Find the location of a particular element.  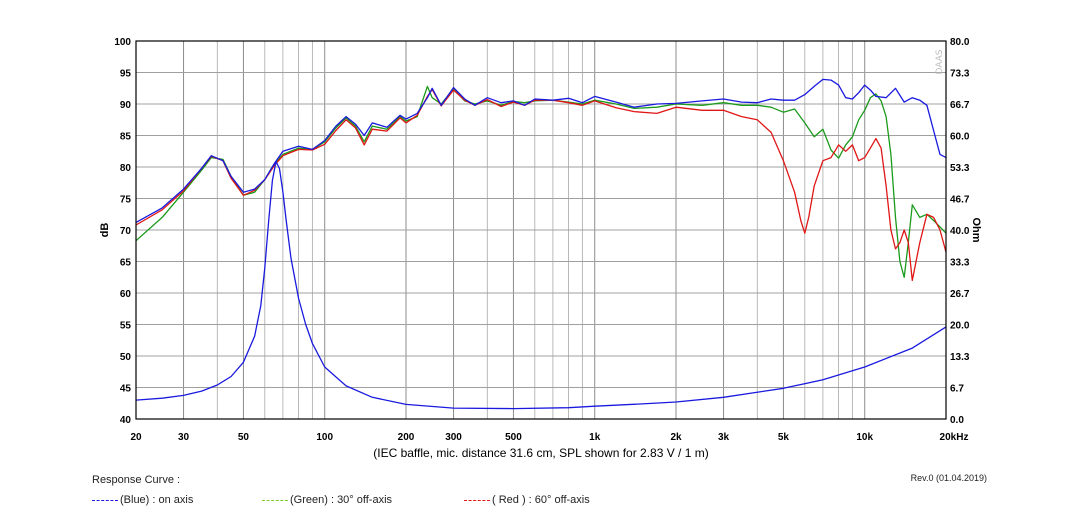

legend-item-green: (Green) : 30° off-axis is located at coordinates (327, 500).